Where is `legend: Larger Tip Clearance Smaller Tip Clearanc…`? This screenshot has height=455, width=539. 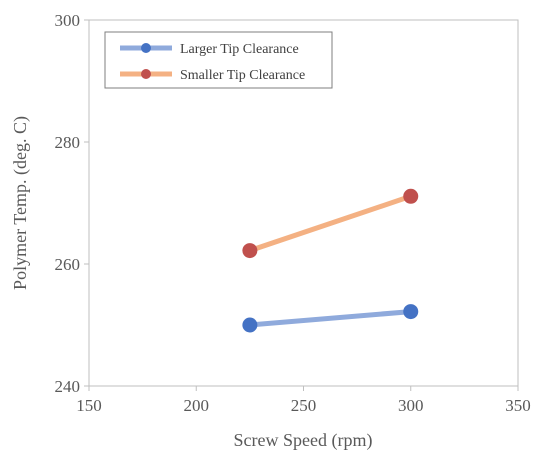
legend: Larger Tip Clearance Smaller Tip Clearanc… is located at coordinates (218, 60).